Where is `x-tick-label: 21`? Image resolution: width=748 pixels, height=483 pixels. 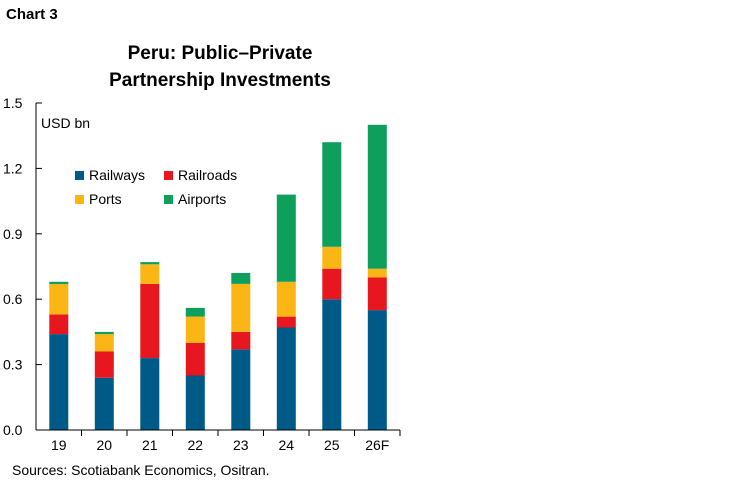
x-tick-label: 21 is located at coordinates (150, 445).